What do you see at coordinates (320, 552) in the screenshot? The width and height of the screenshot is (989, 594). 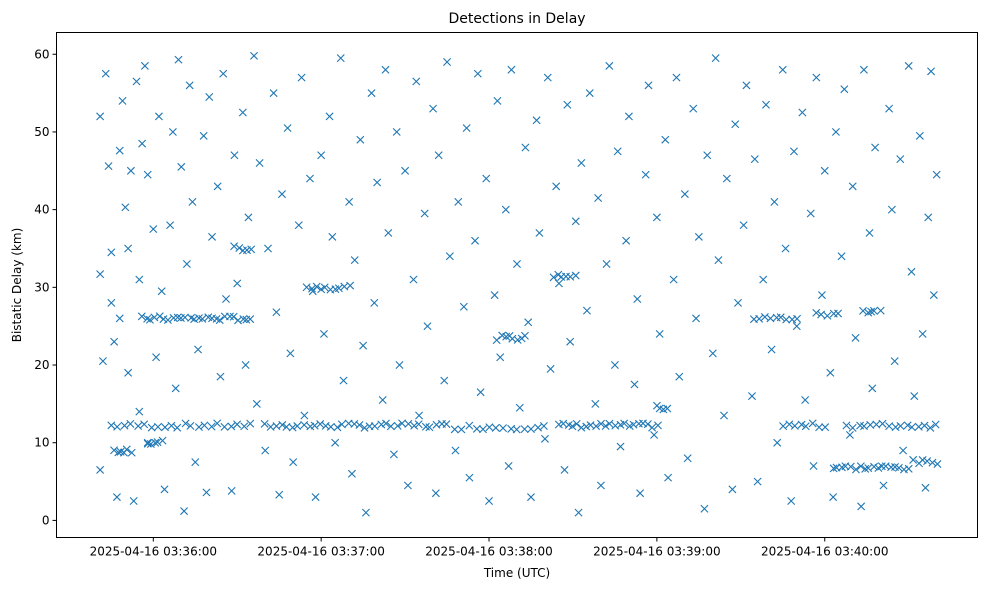 I see `x-tick-label: 2025-04-16 03:37:00` at bounding box center [320, 552].